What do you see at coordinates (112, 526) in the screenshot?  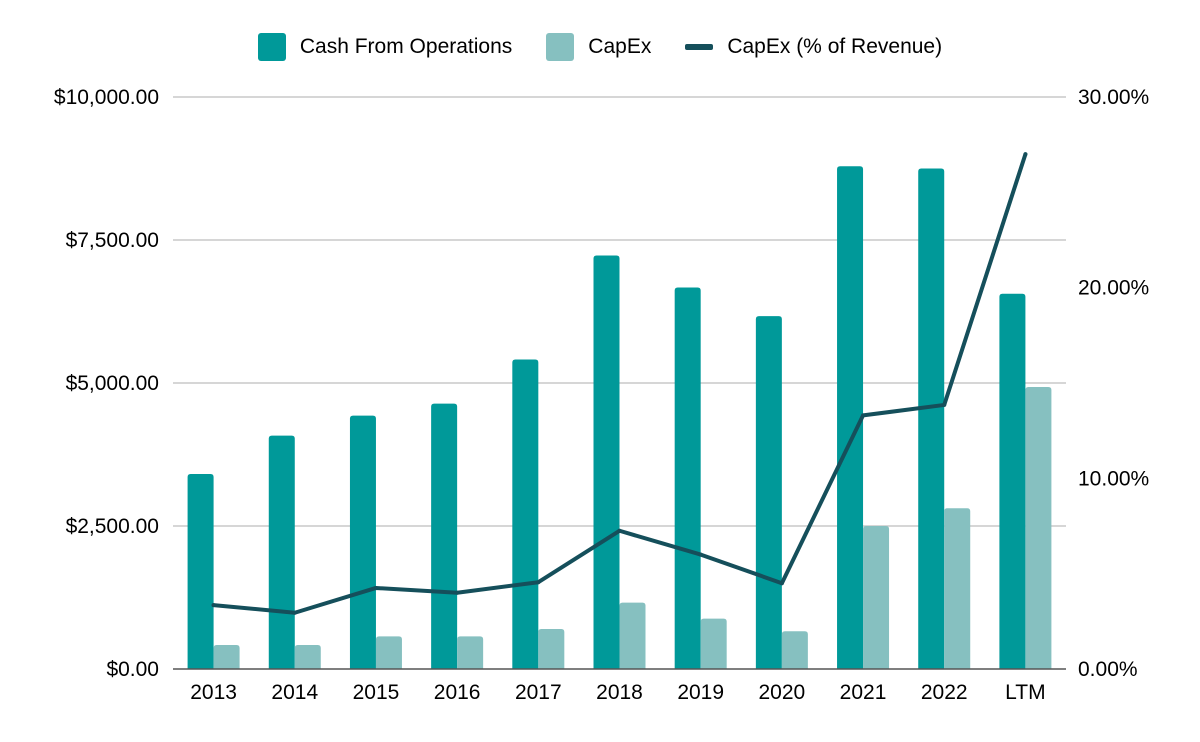 I see `y-left-tick-label-1: $2,500.00` at bounding box center [112, 526].